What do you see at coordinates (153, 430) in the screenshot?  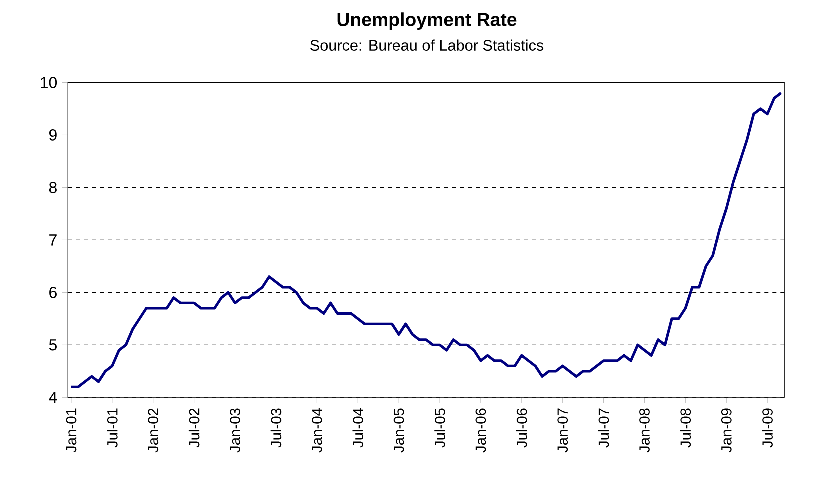 I see `x-tick-label: Jan-02` at bounding box center [153, 430].